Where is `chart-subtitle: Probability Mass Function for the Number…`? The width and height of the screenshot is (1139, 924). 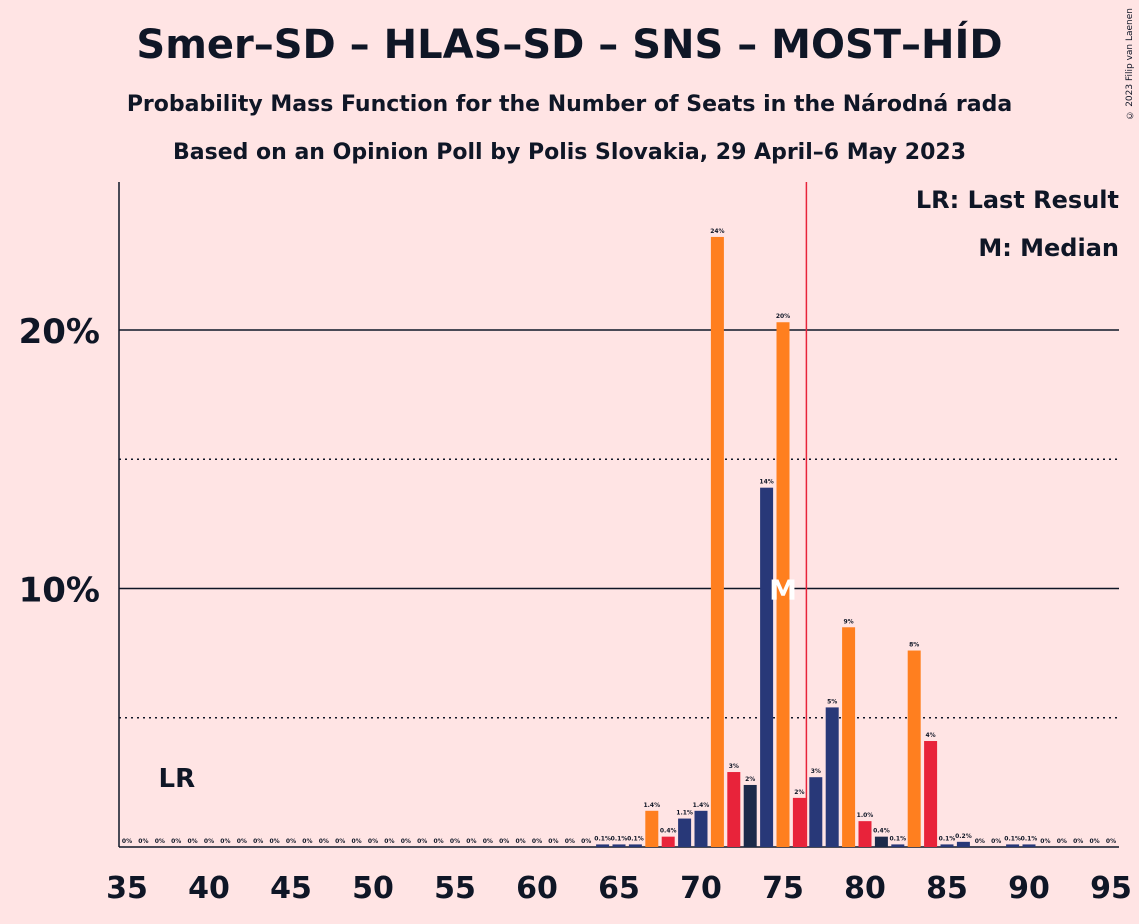
chart-subtitle: Probability Mass Function for the Number… is located at coordinates (569, 104).